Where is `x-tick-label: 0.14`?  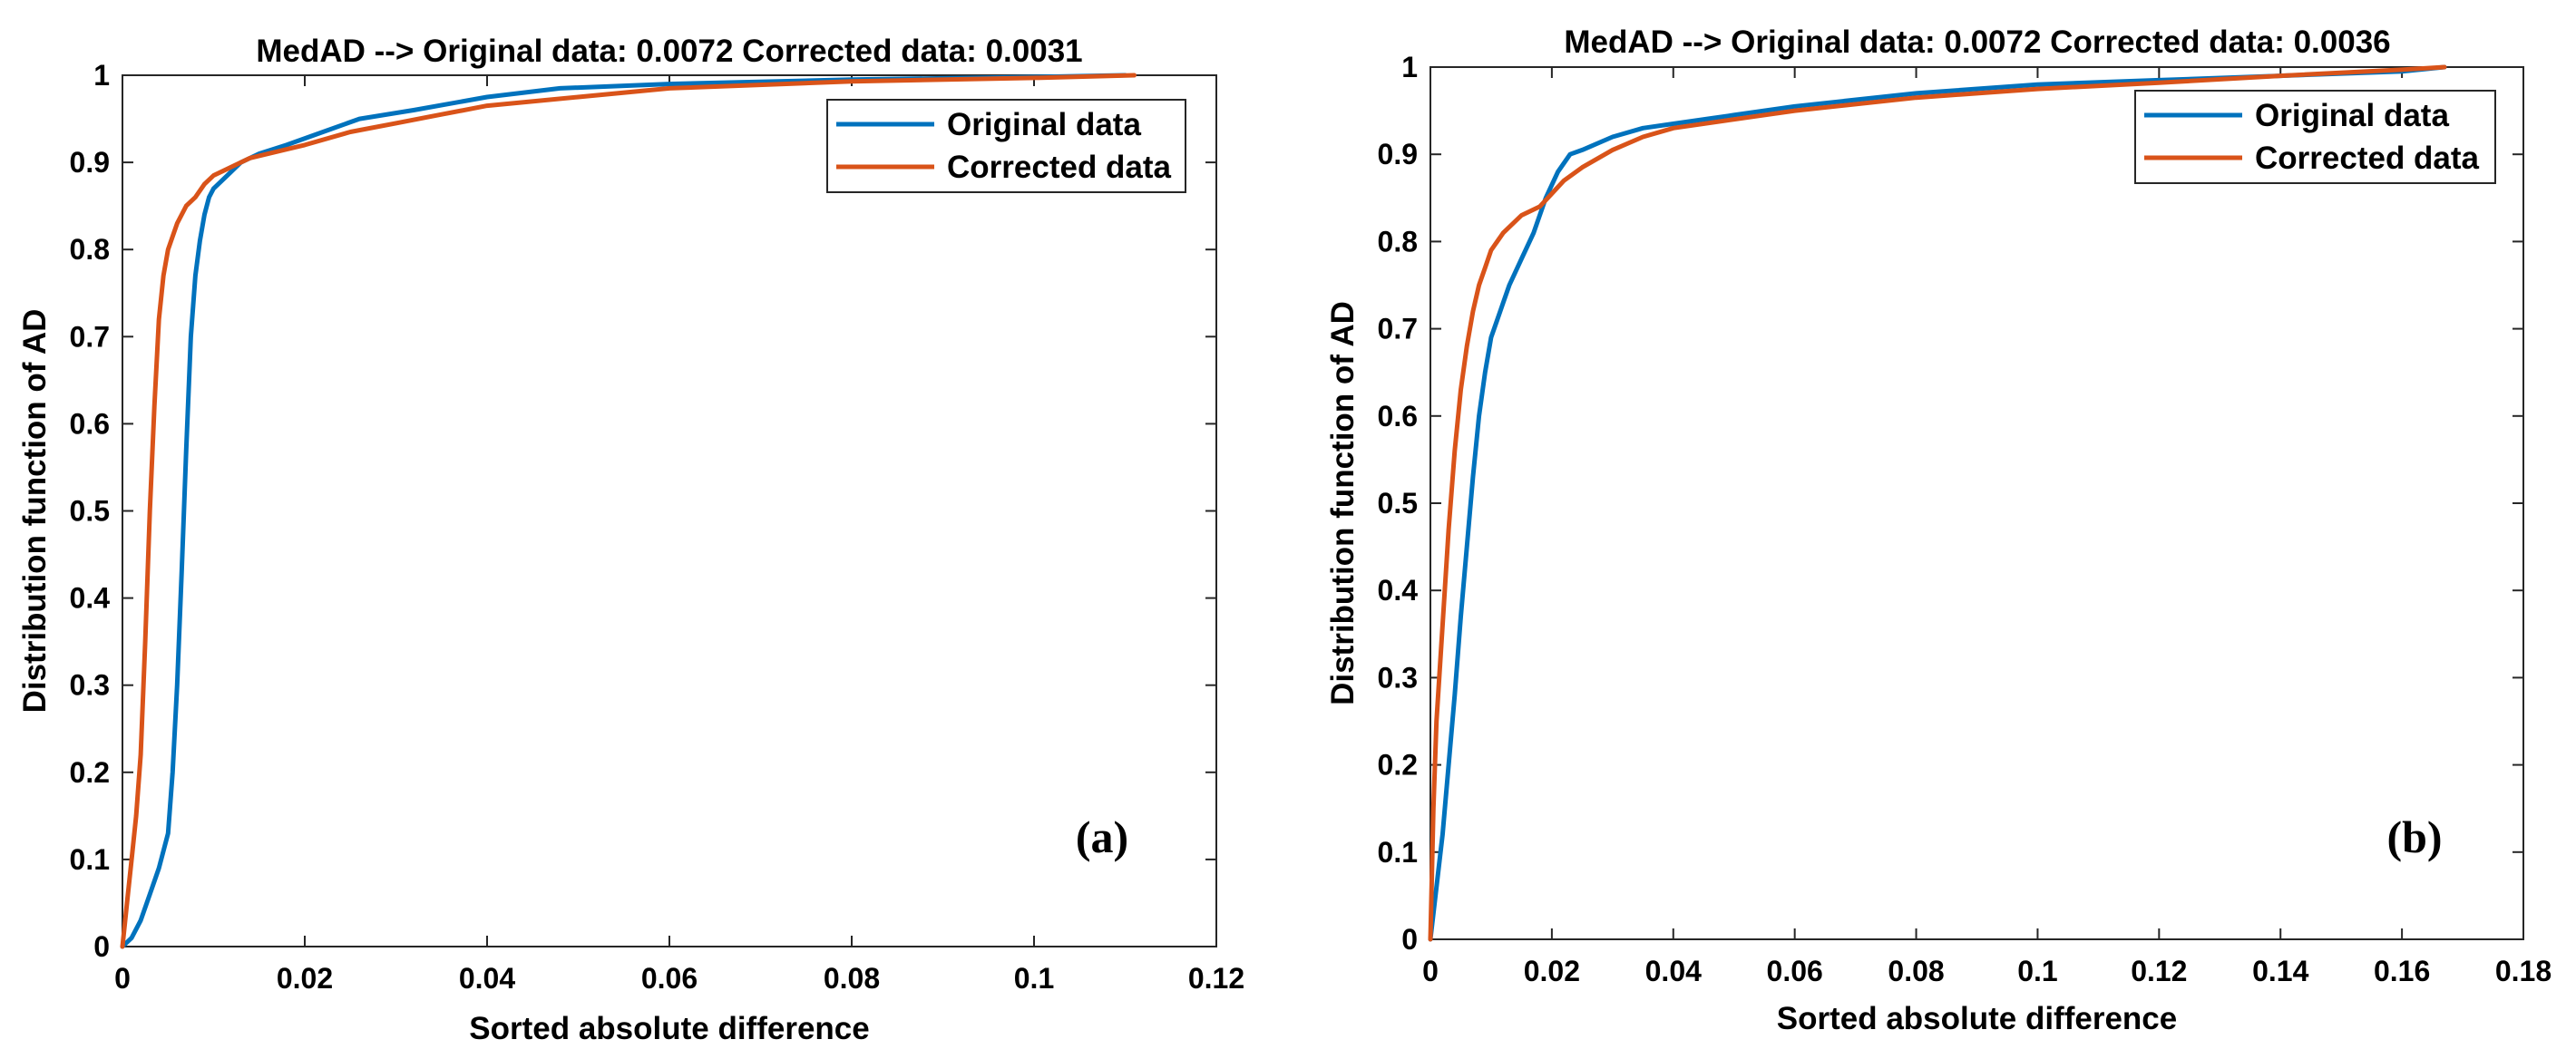
x-tick-label: 0.14 is located at coordinates (2280, 971).